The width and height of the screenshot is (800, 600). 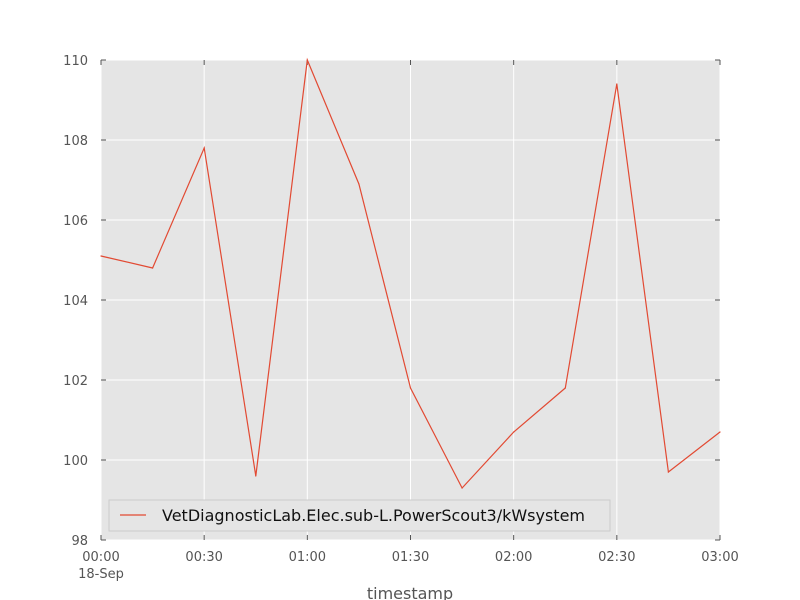 I want to click on y-tick-label: 104, so click(x=75, y=301).